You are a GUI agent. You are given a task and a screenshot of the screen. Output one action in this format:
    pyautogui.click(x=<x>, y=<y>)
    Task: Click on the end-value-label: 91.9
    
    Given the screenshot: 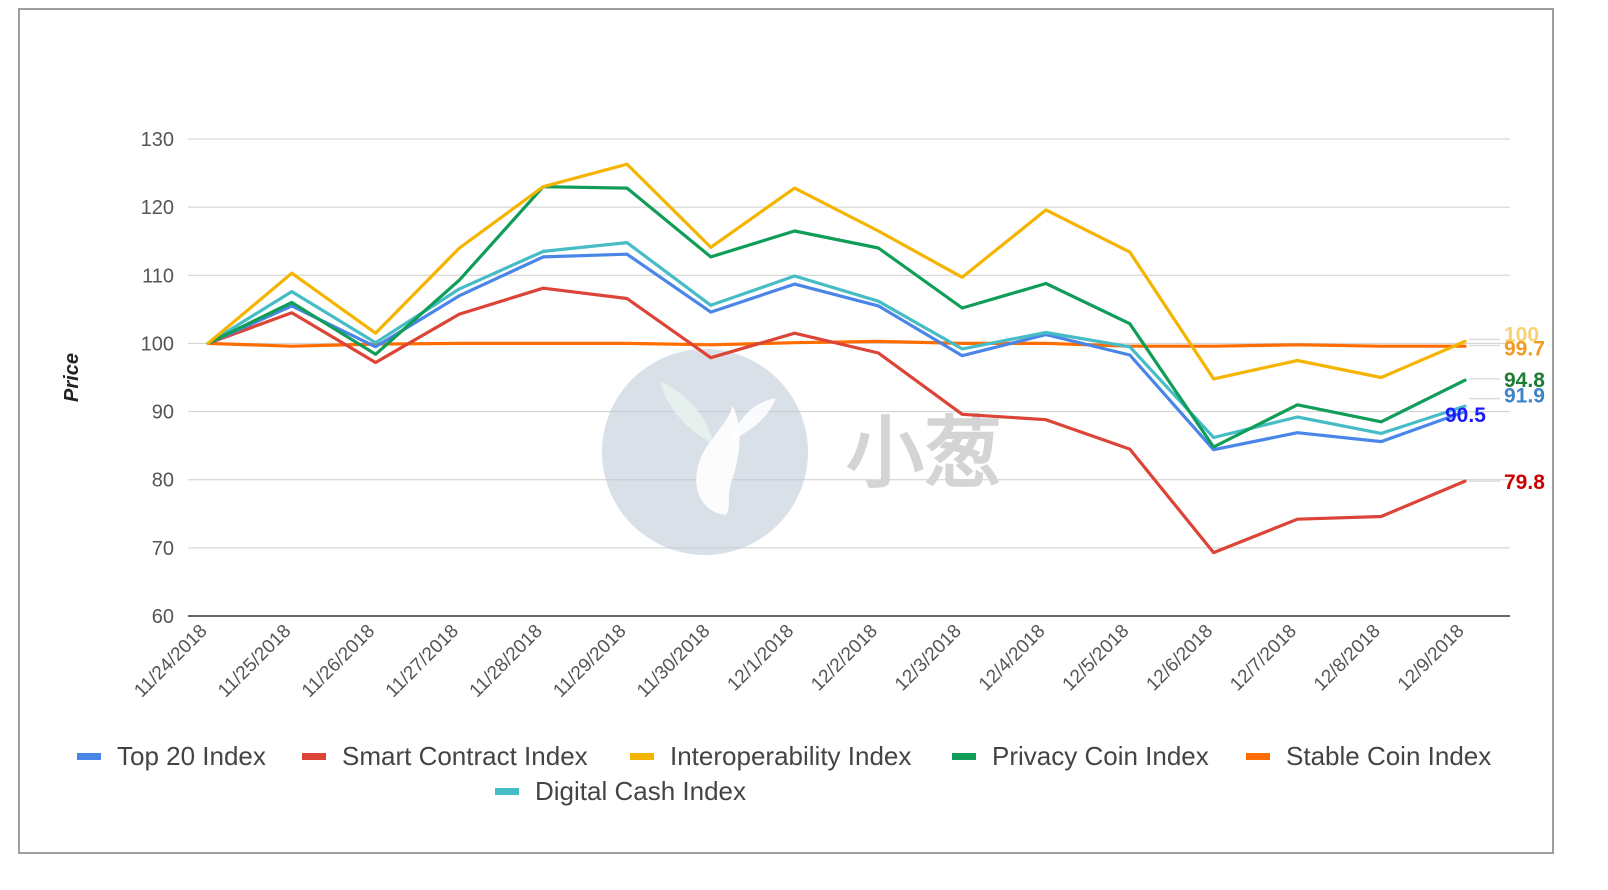 What is the action you would take?
    pyautogui.click(x=1524, y=396)
    